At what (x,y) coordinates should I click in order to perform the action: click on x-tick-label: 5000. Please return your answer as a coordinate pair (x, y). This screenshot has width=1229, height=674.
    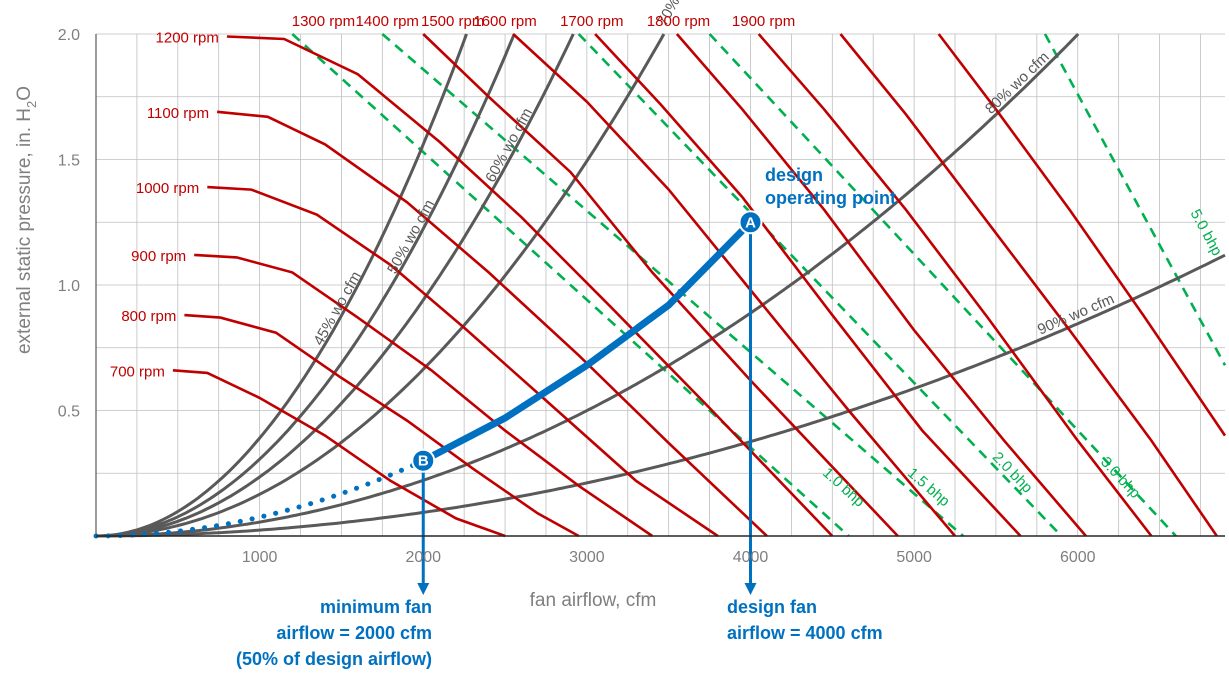
    Looking at the image, I should click on (914, 557).